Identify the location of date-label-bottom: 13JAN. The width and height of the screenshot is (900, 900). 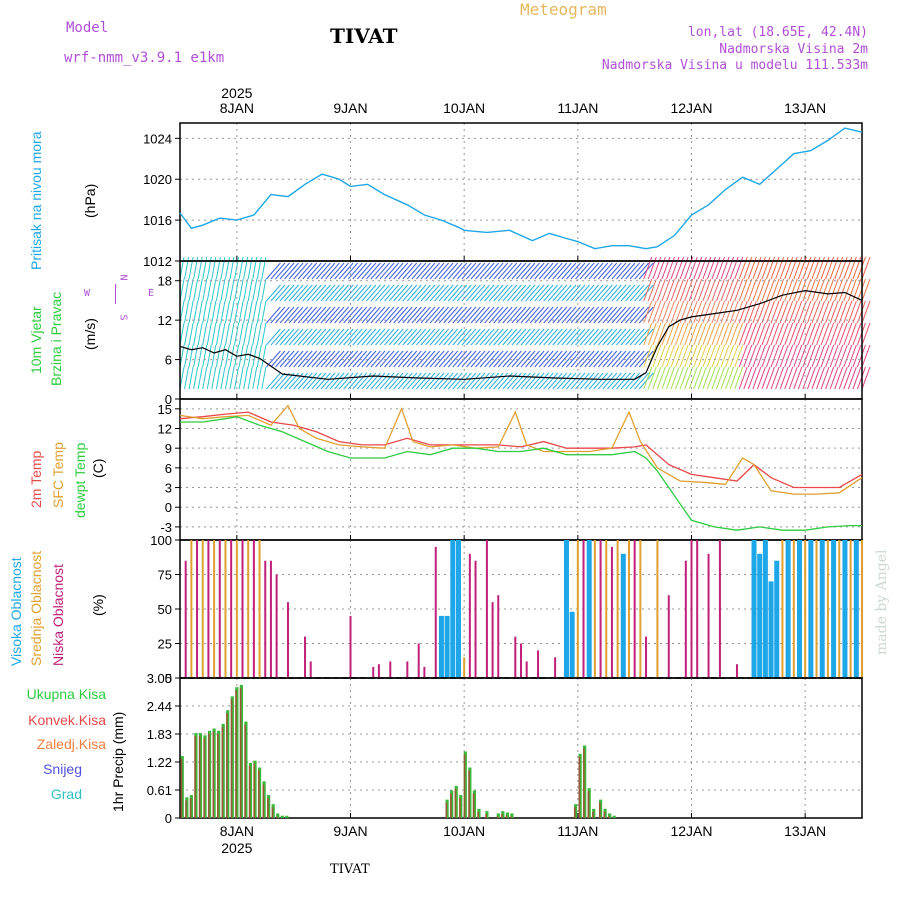
(805, 831).